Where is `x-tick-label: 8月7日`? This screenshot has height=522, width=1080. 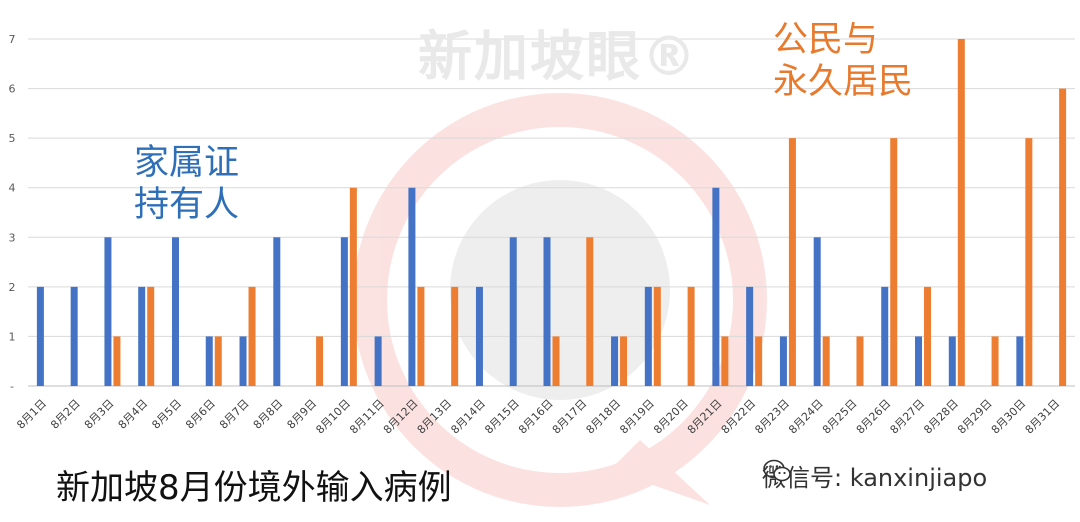
x-tick-label: 8月7日 is located at coordinates (234, 414).